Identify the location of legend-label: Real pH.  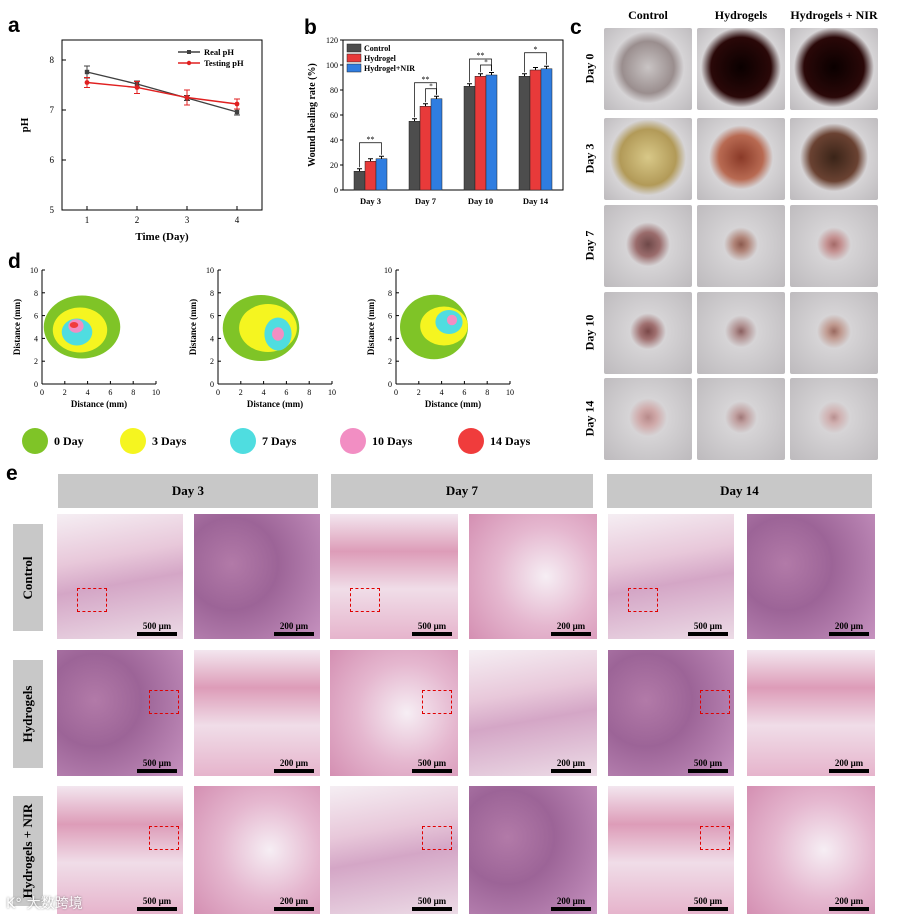
(219, 52).